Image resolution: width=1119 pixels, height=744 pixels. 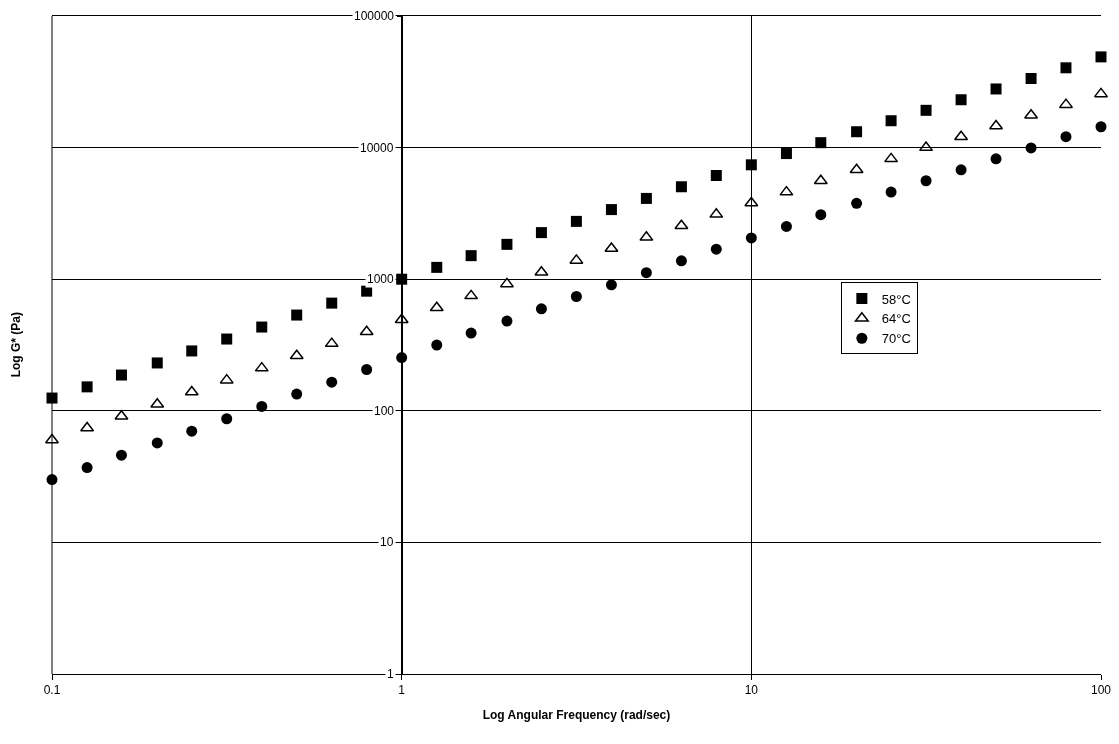 I want to click on y-tick-label: 1, so click(x=390, y=674).